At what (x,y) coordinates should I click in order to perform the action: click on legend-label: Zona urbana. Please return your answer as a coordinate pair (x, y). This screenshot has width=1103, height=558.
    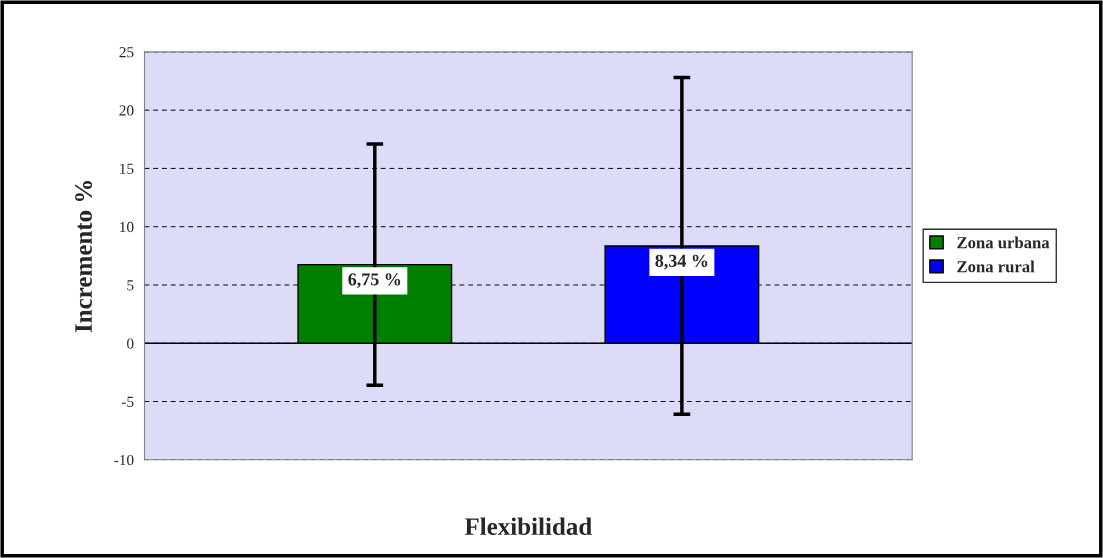
    Looking at the image, I should click on (1003, 242).